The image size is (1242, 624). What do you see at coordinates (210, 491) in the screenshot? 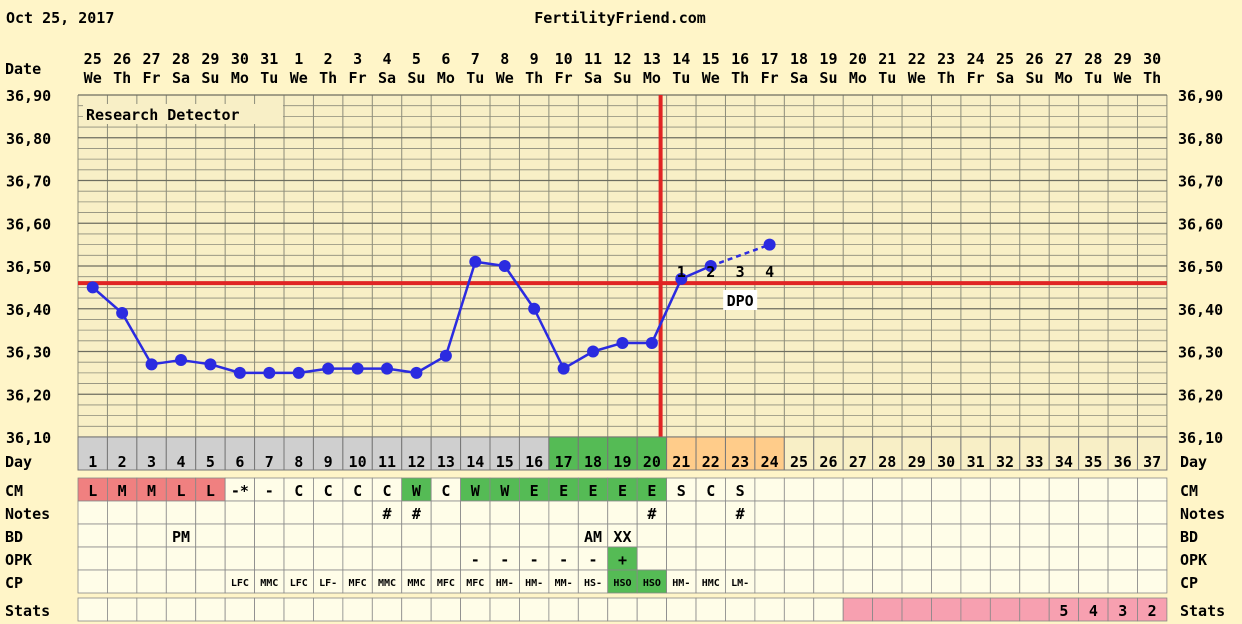
I see `cm-row-value: L` at bounding box center [210, 491].